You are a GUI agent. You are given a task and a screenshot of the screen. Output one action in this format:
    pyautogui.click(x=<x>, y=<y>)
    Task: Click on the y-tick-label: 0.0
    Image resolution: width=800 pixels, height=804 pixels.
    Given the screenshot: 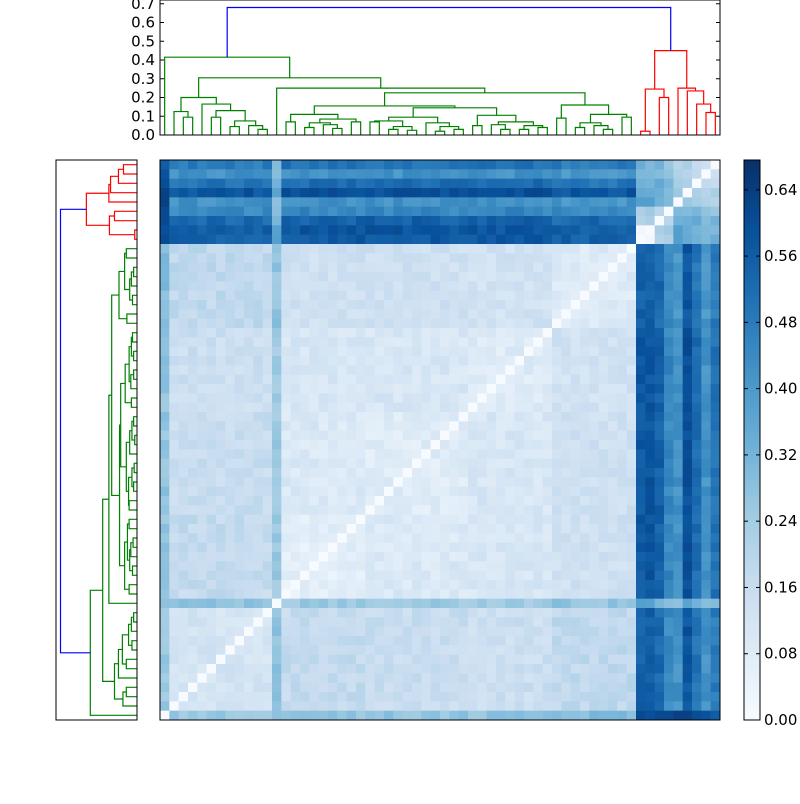 What is the action you would take?
    pyautogui.click(x=143, y=135)
    